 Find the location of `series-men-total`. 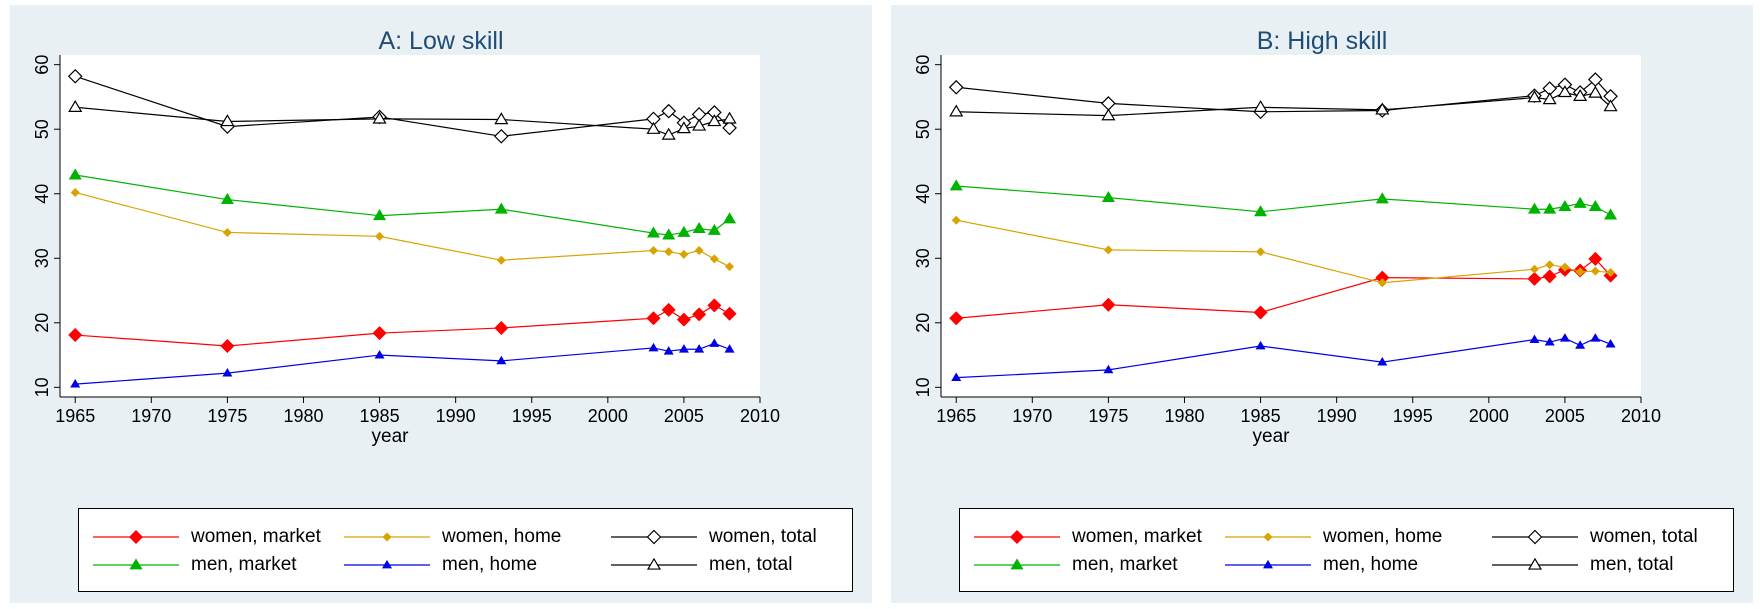

series-men-total is located at coordinates (1283, 103).